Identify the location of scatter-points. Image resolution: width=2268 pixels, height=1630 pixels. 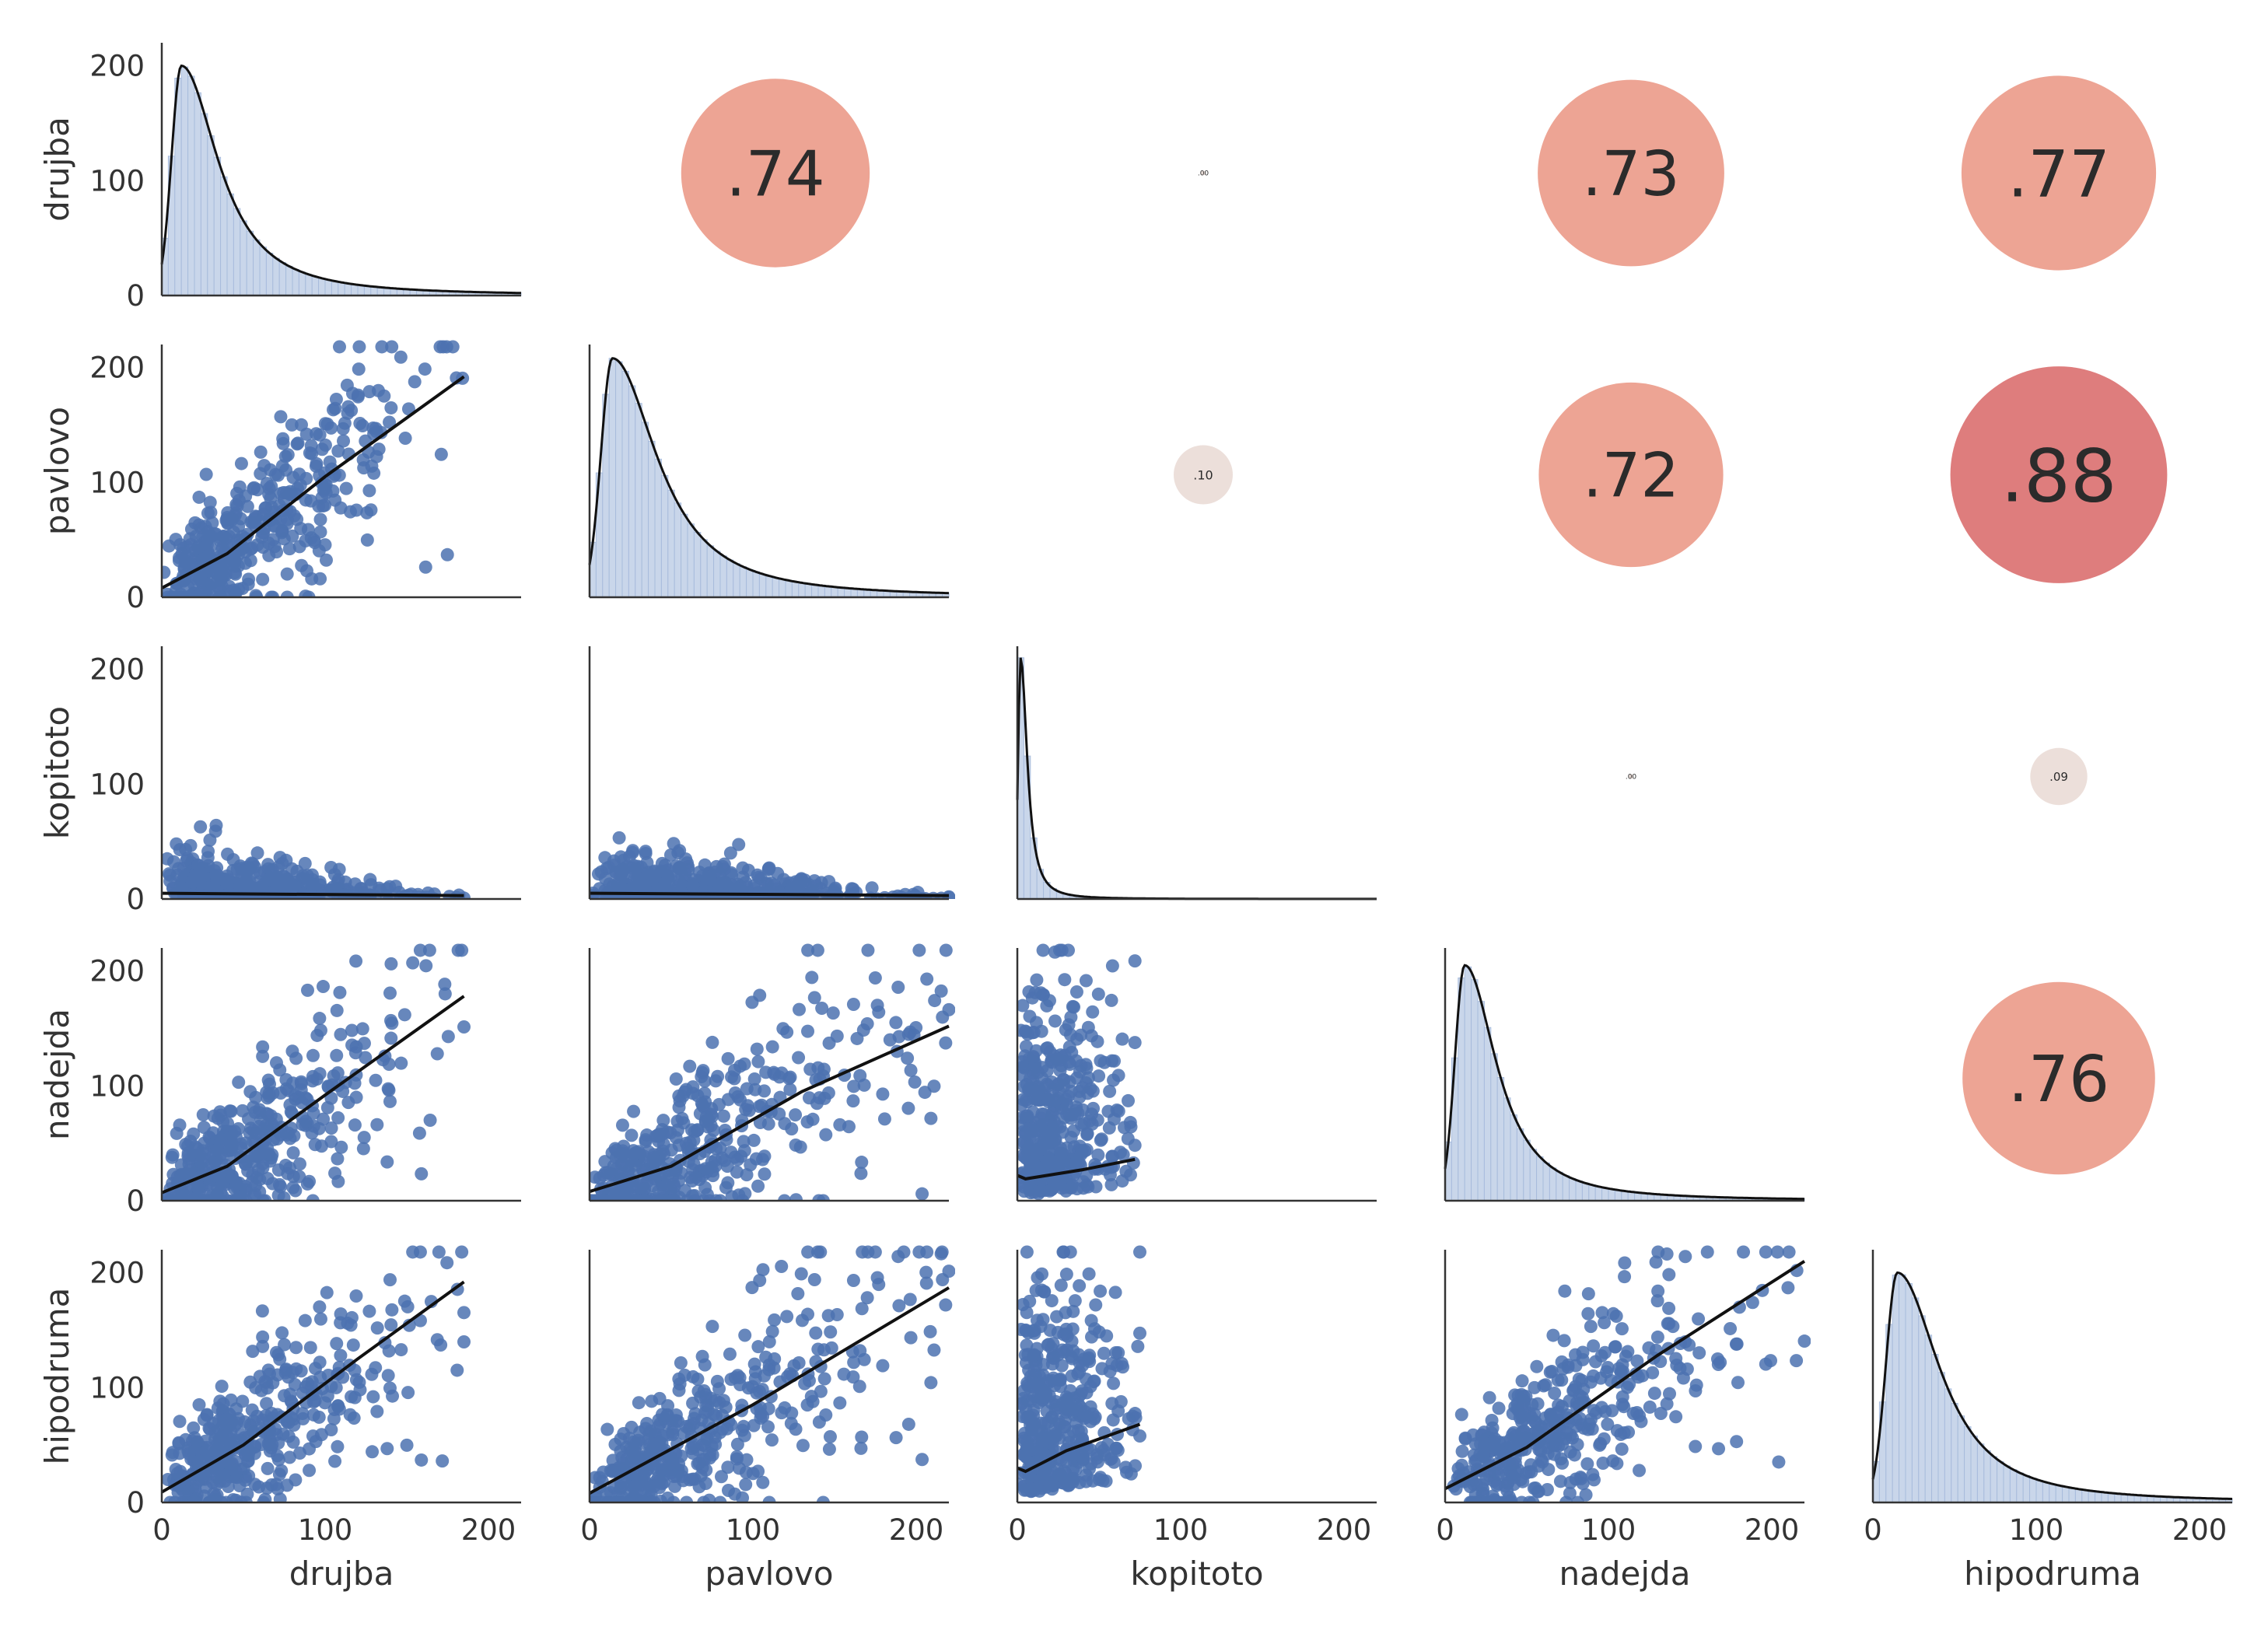
(1629, 1373).